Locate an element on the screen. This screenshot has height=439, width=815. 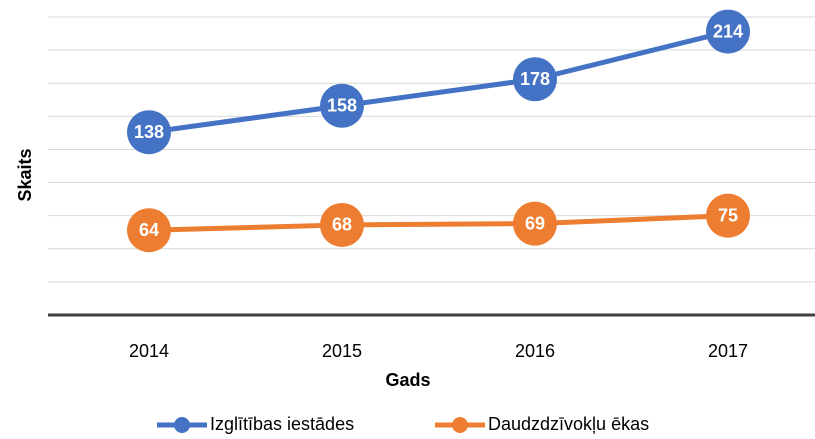
data-label: 64 is located at coordinates (149, 230).